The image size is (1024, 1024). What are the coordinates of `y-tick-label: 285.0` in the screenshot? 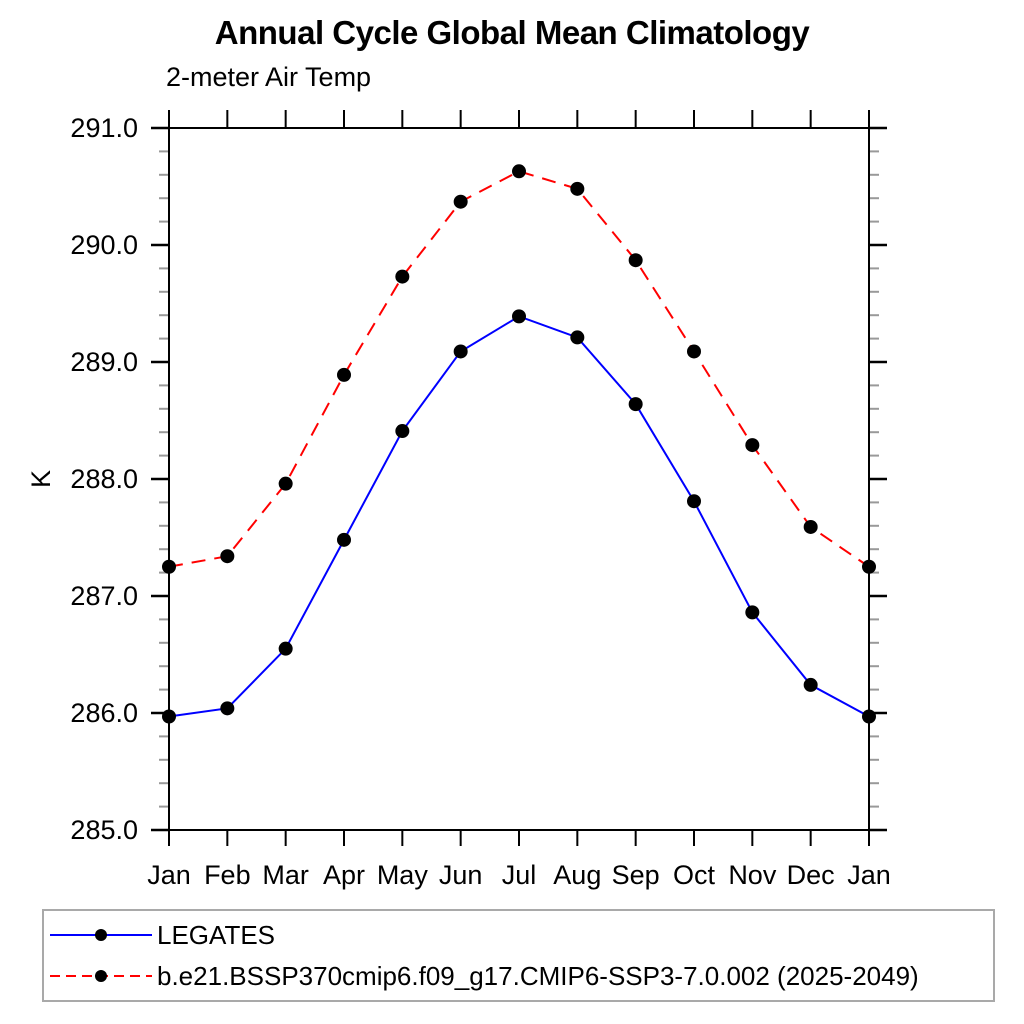 It's located at (104, 830).